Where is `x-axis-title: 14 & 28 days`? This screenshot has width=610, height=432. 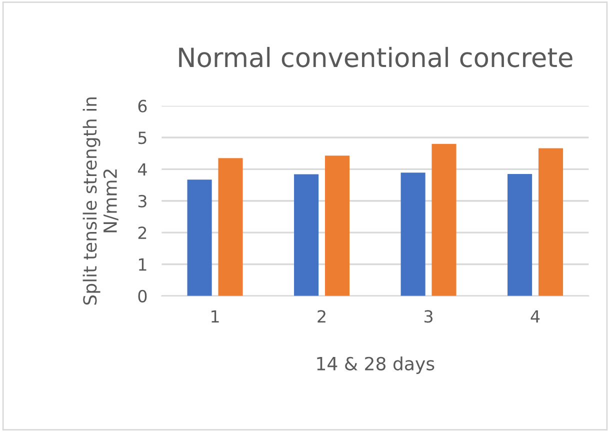 x-axis-title: 14 & 28 days is located at coordinates (375, 365).